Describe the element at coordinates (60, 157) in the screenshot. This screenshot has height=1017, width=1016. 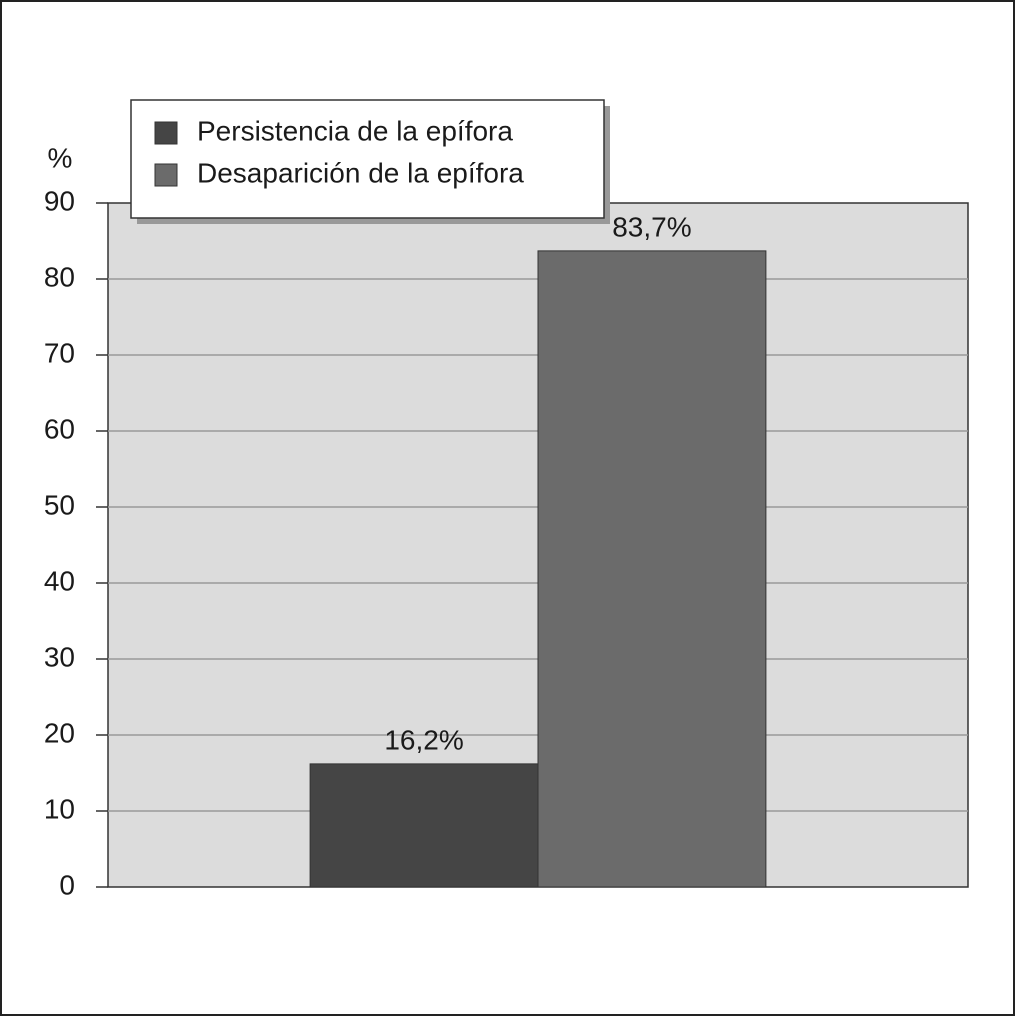
I see `y-axis-label: %` at that location.